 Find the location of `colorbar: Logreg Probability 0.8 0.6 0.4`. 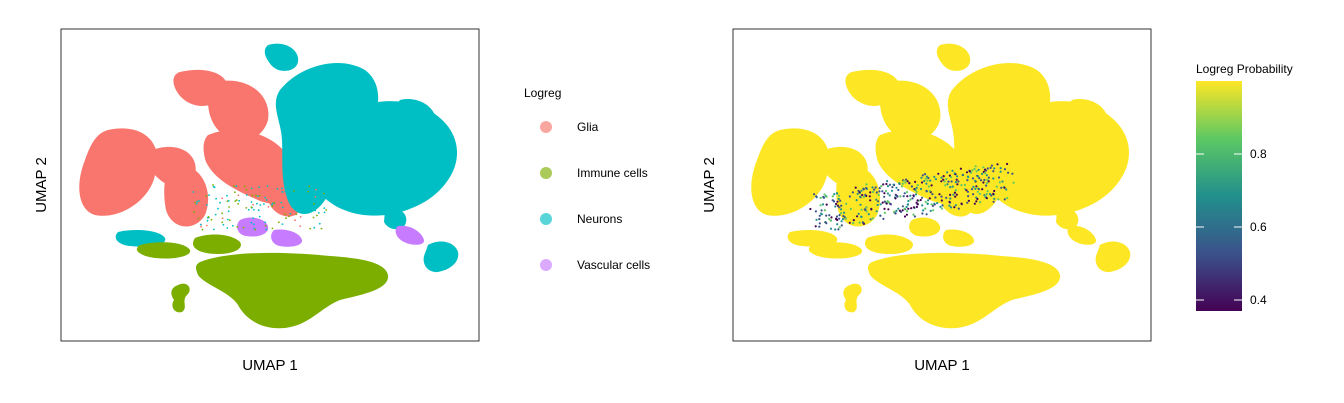

colorbar: Logreg Probability 0.8 0.6 0.4 is located at coordinates (1244, 186).